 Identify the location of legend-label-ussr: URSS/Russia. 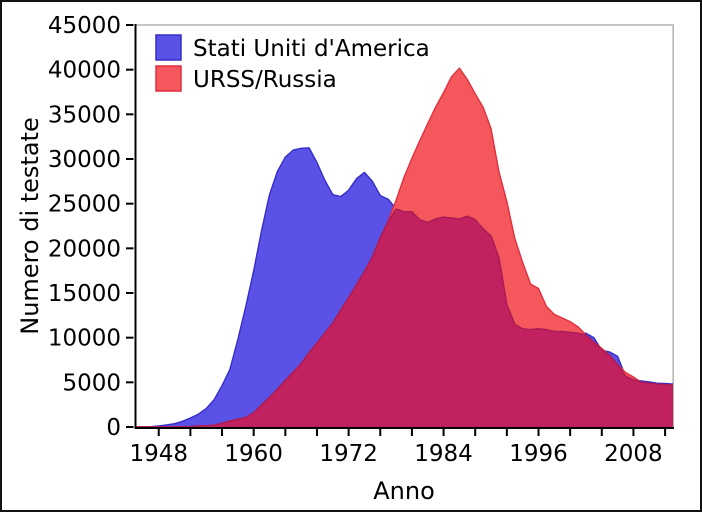
(265, 80).